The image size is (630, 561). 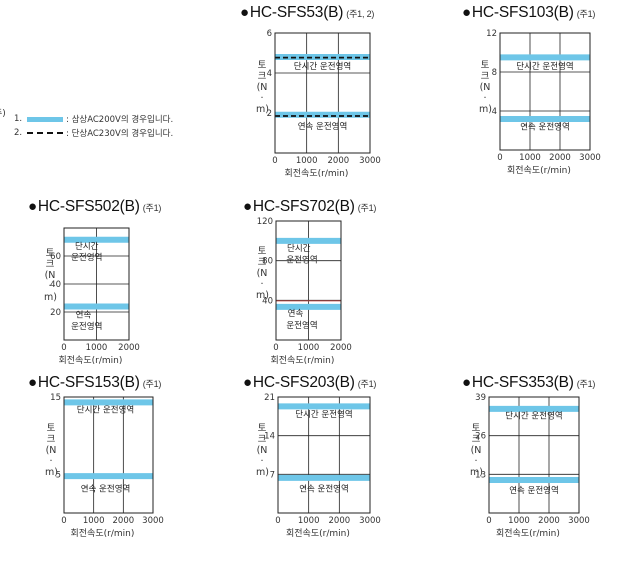 What do you see at coordinates (94, 207) in the screenshot?
I see `chart-title: ●HC-SFS502(B) (주1)` at bounding box center [94, 207].